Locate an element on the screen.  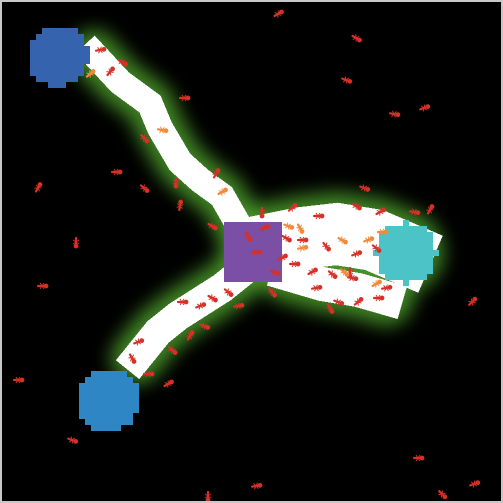
food-source-top-left is located at coordinates (60, 58).